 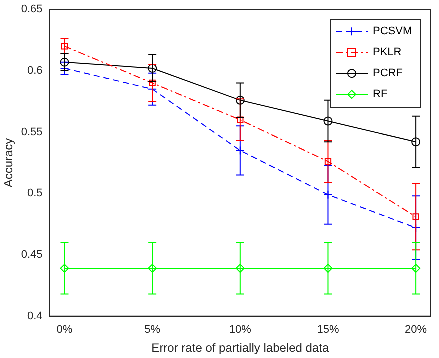 What do you see at coordinates (392, 32) in the screenshot?
I see `legend-label: PCSVM` at bounding box center [392, 32].